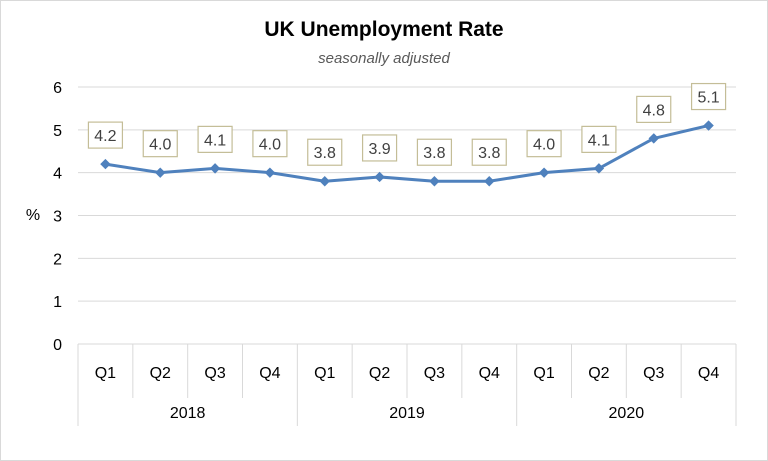 The image size is (768, 461). What do you see at coordinates (57, 88) in the screenshot?
I see `y-tick-label: 6` at bounding box center [57, 88].